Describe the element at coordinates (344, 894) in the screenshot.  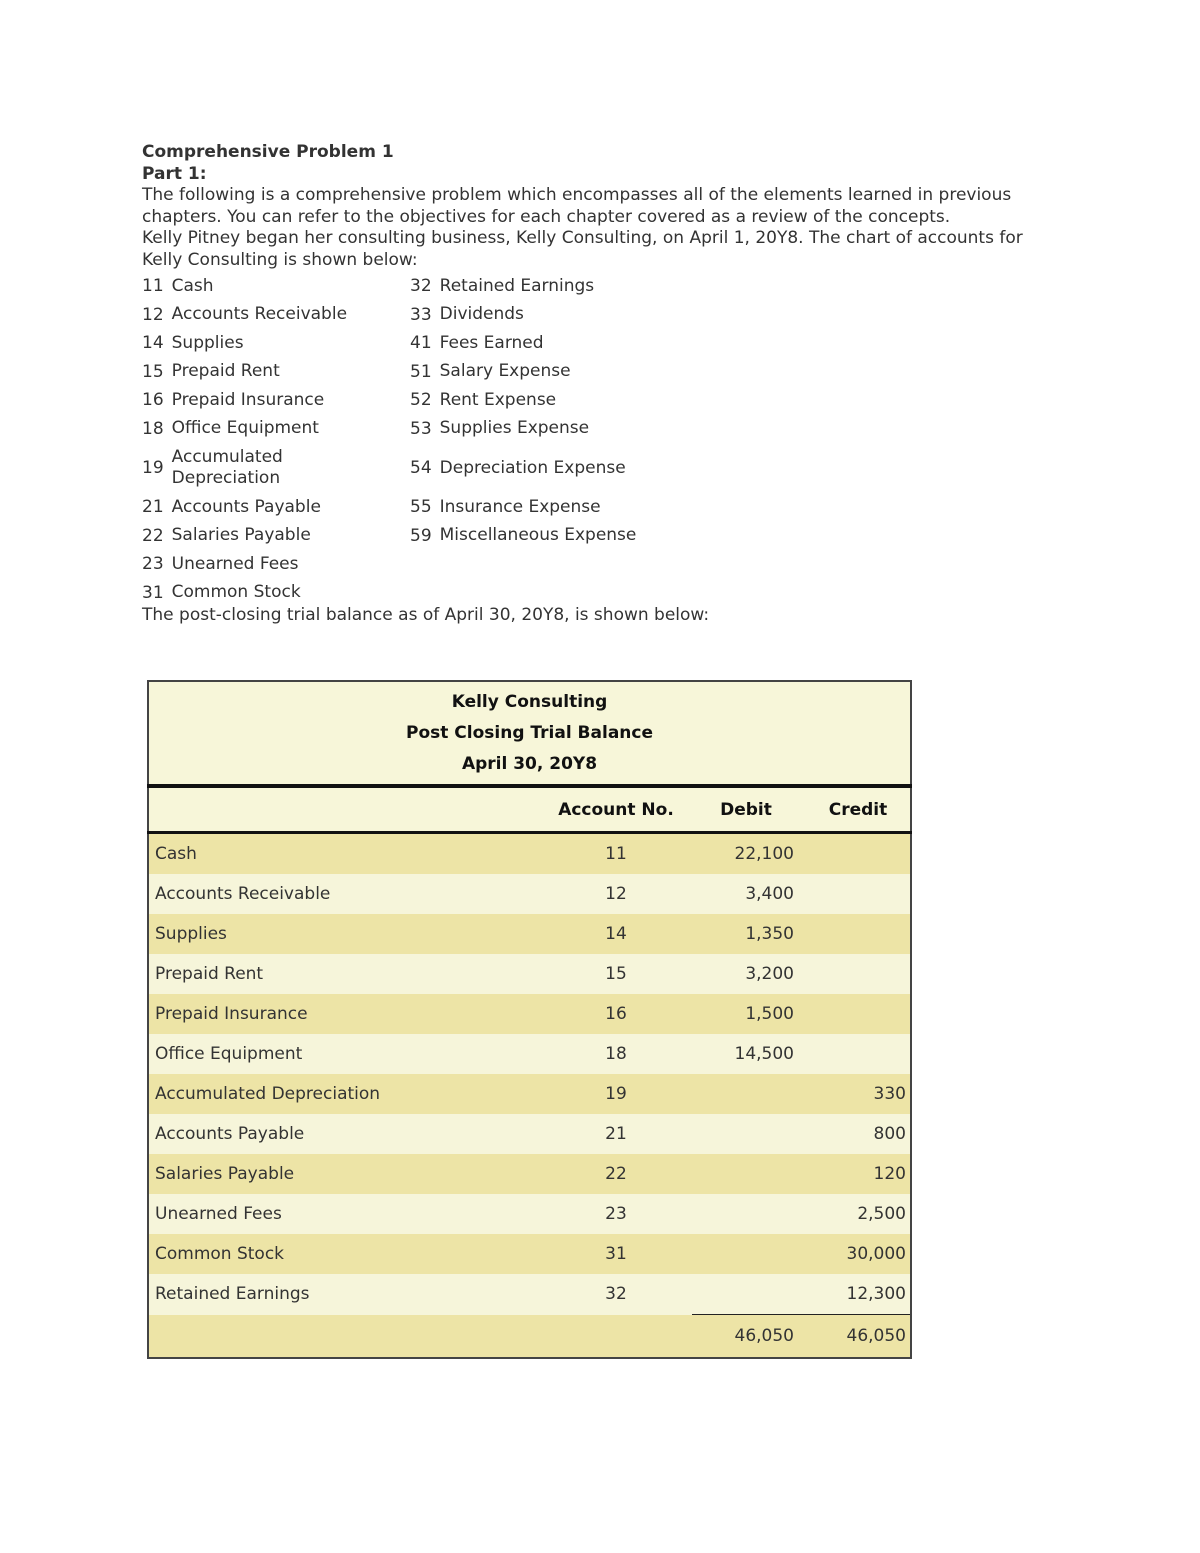
I see `account-name: Accounts Receivable` at that location.